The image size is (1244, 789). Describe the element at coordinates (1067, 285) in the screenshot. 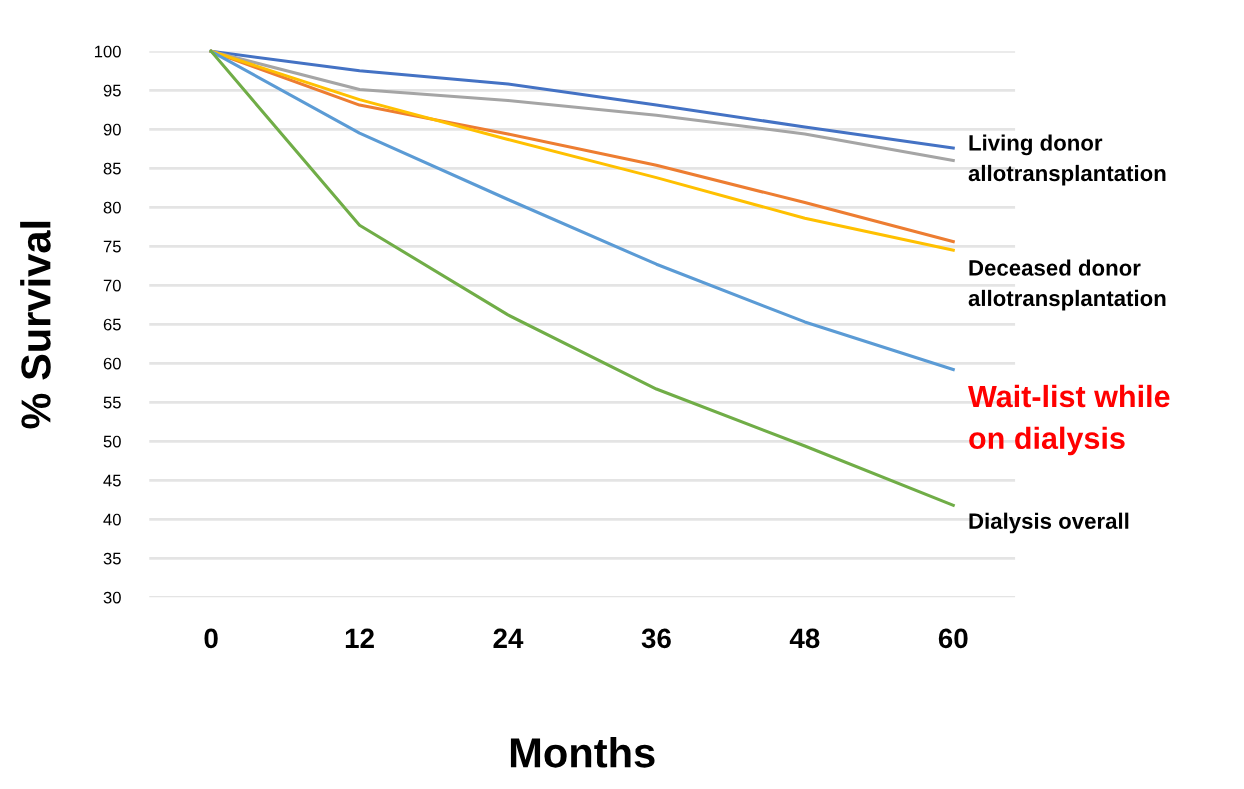

I see `annotation: Deceased donor allotransplantation` at that location.